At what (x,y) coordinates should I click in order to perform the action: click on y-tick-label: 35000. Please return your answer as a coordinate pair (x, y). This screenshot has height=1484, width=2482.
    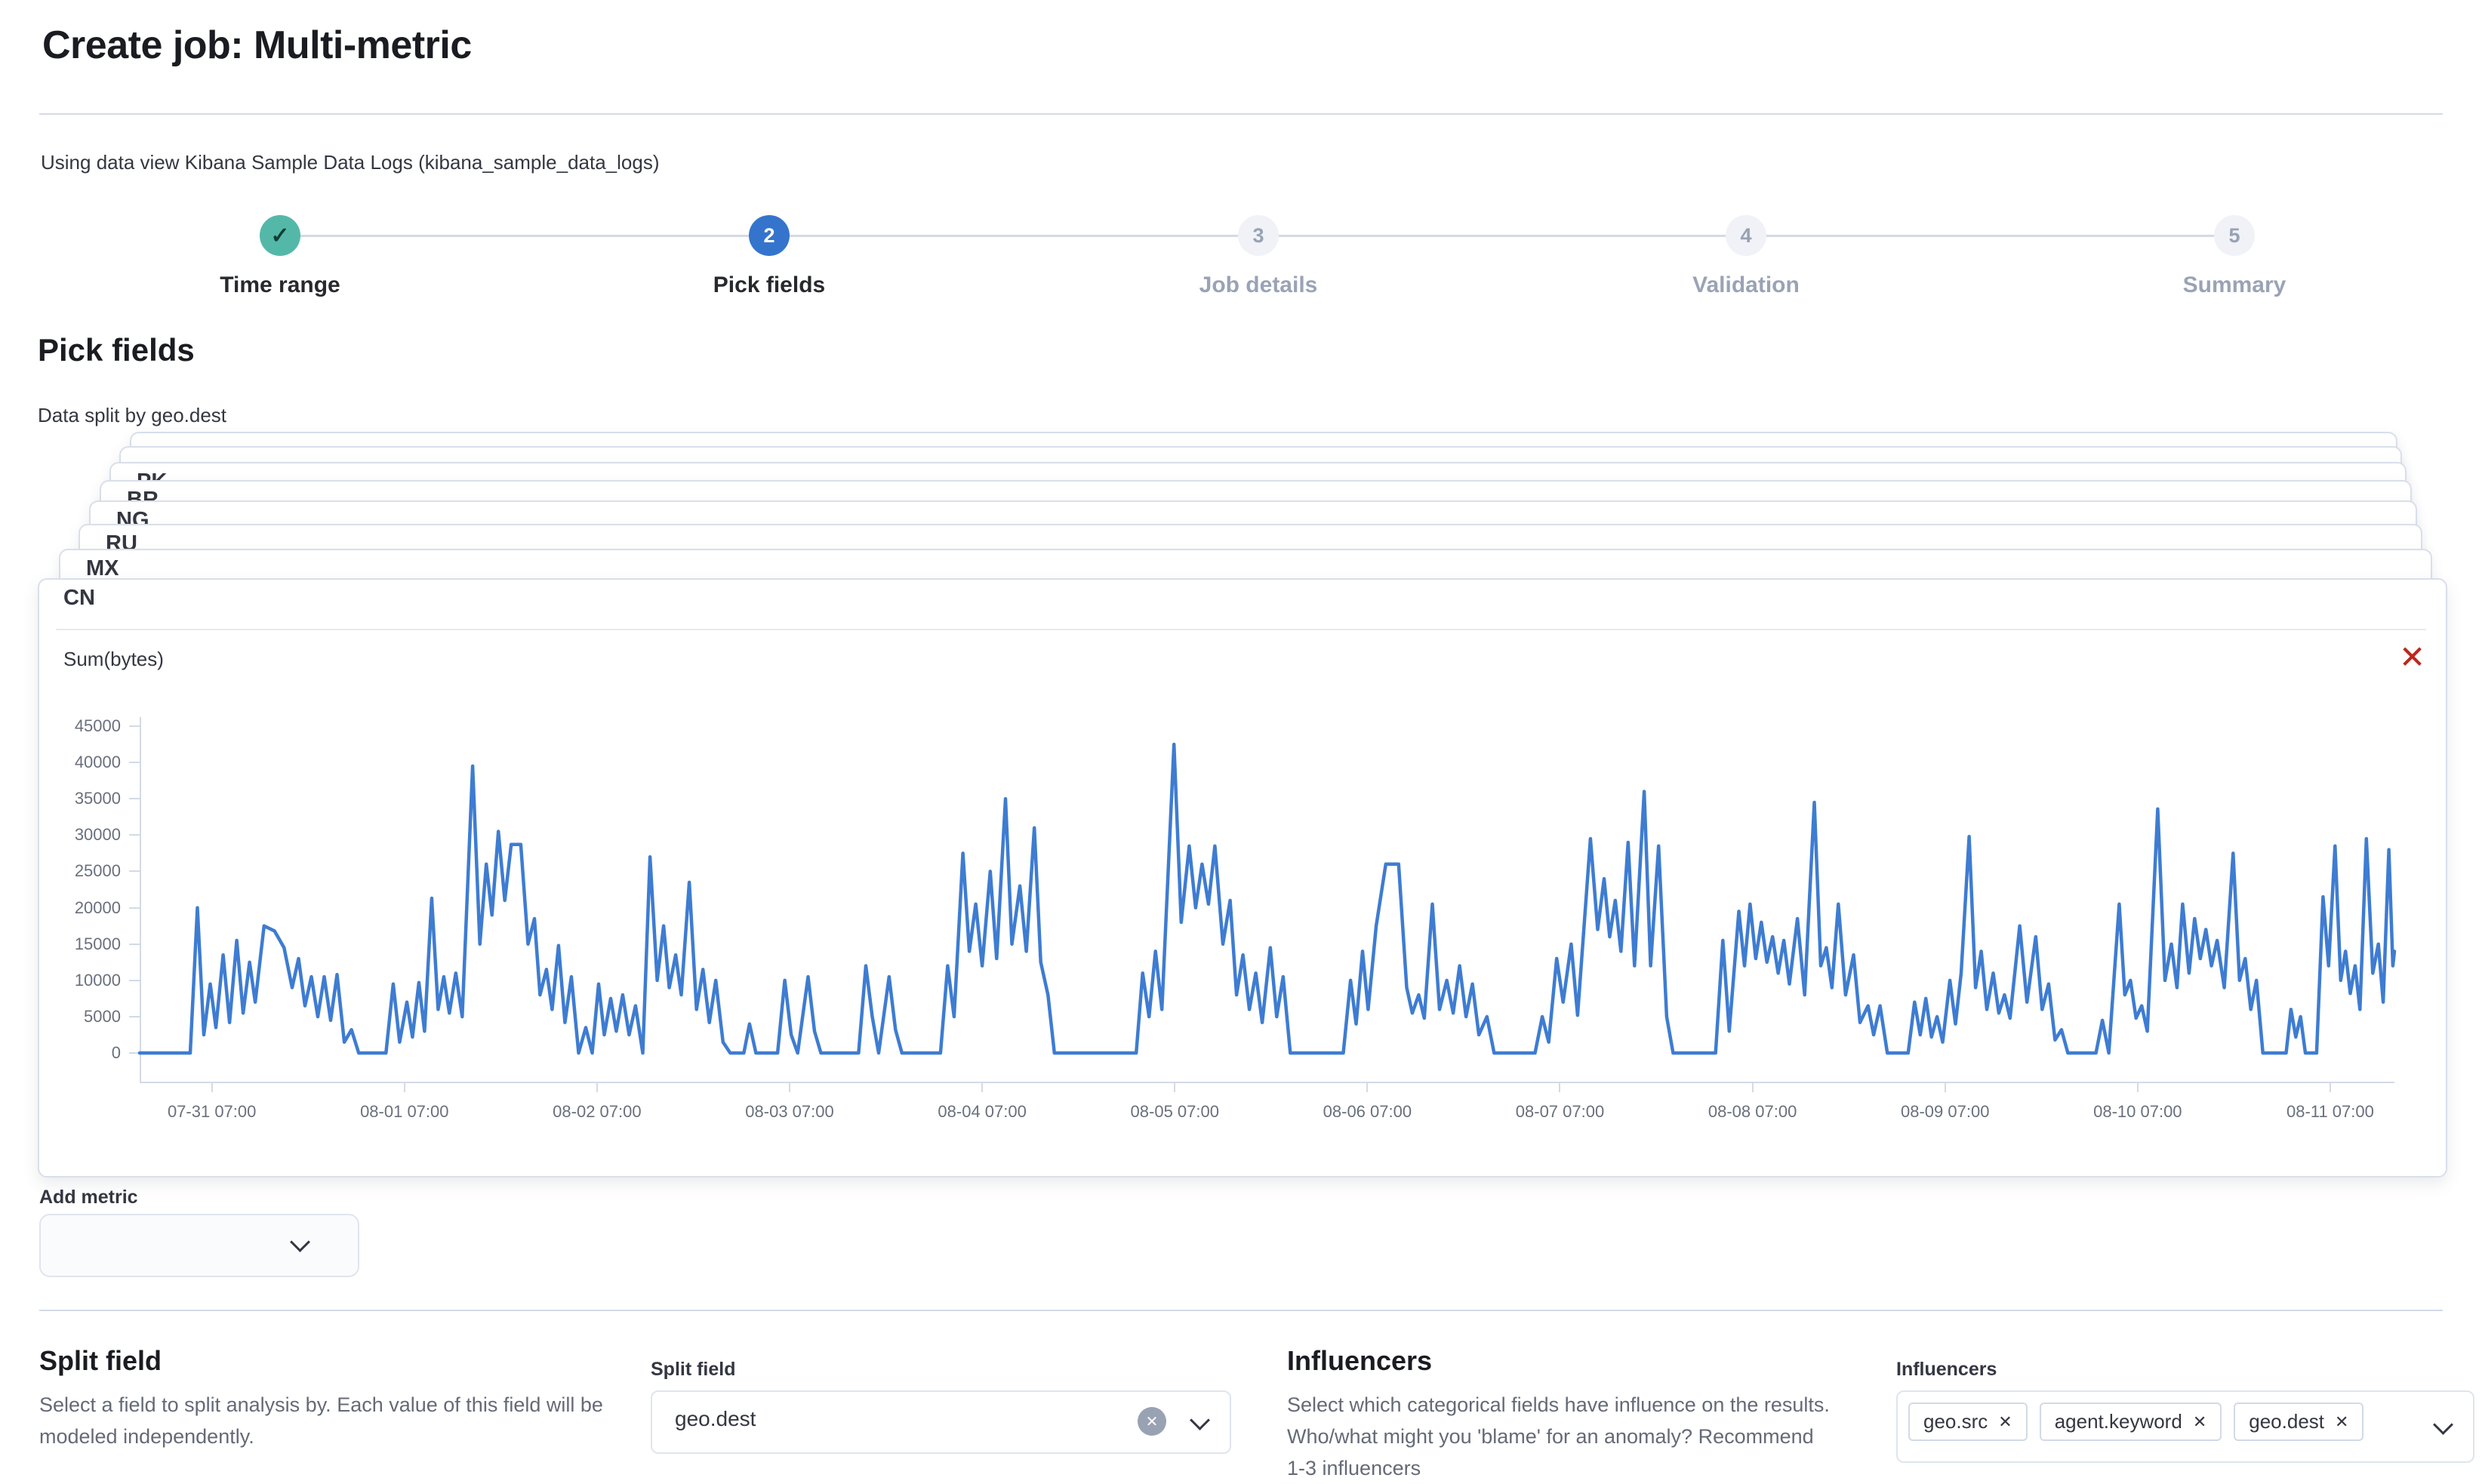
    Looking at the image, I should click on (97, 798).